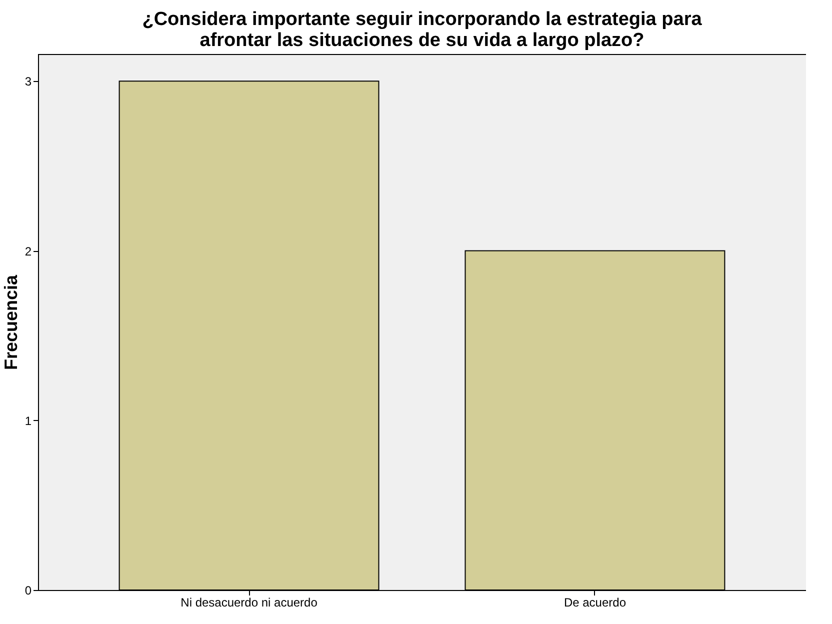  I want to click on chart-title: ¿Considera importante seguir incorporando la estrategia para afrontar las situaciones de su vida a largo plazo?, so click(422, 30).